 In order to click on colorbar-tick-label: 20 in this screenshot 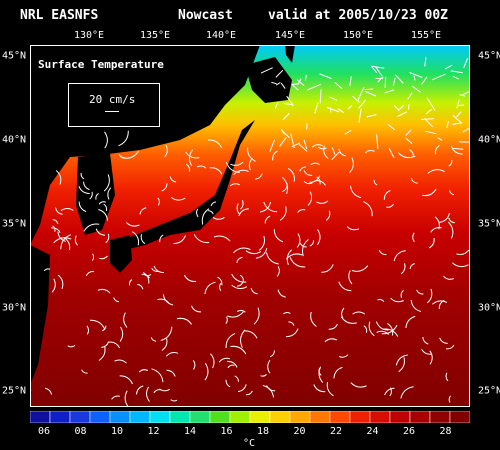, I will do `click(299, 431)`.